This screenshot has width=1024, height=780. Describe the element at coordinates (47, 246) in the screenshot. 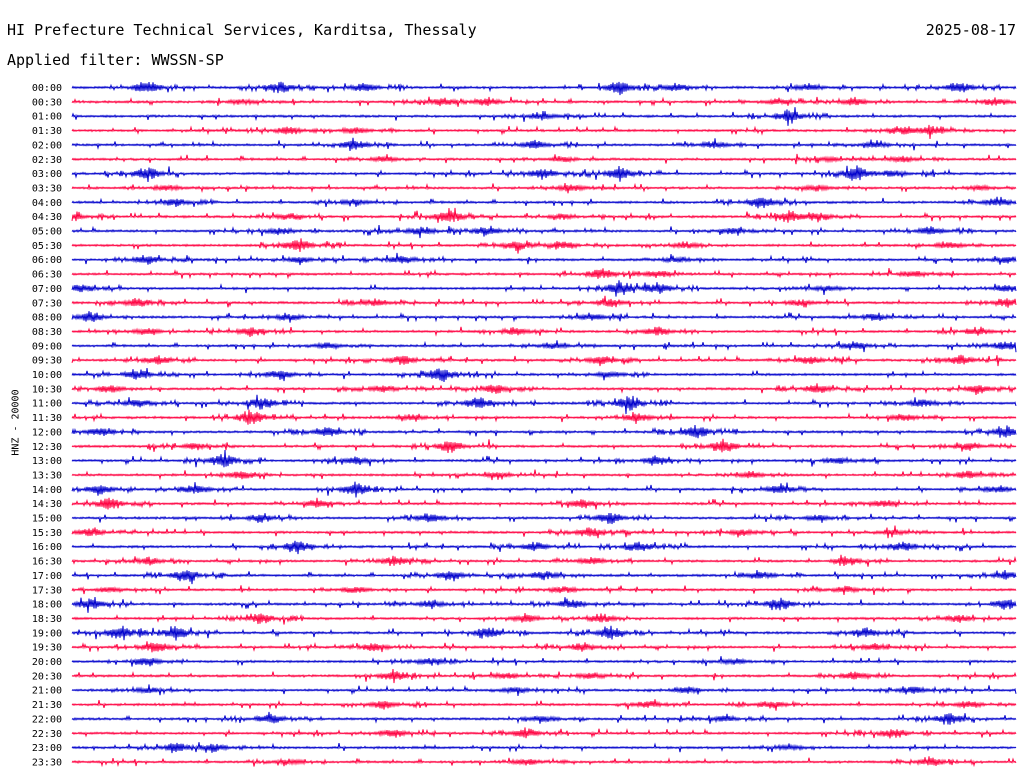

I see `time-label: 05:30` at that location.